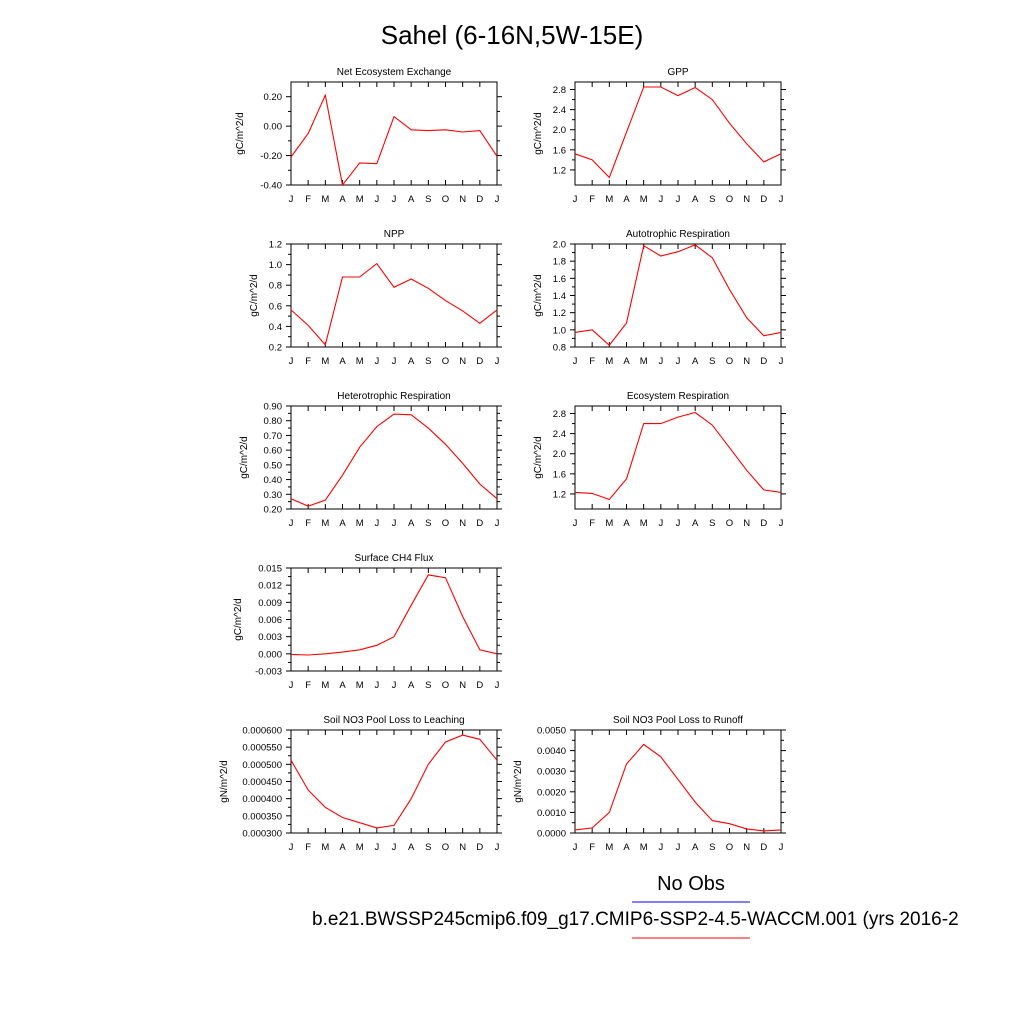  I want to click on y-tick-label: 2.8, so click(559, 414).